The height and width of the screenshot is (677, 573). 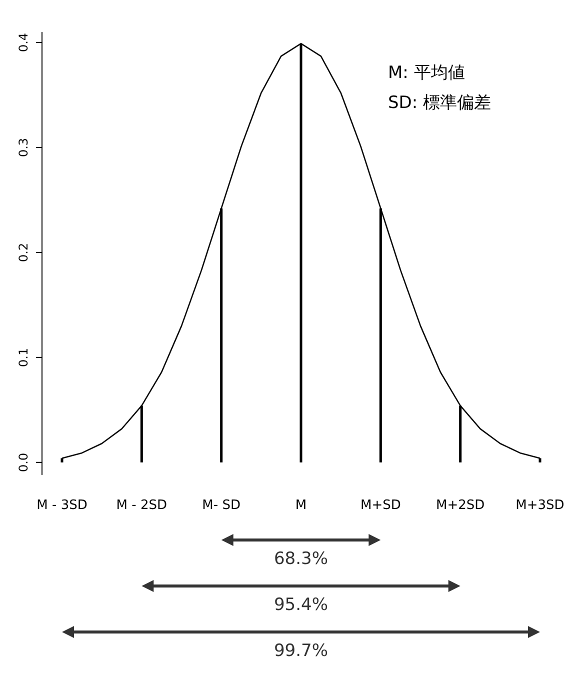 I want to click on y-tick-label: 0.1, so click(x=23, y=357).